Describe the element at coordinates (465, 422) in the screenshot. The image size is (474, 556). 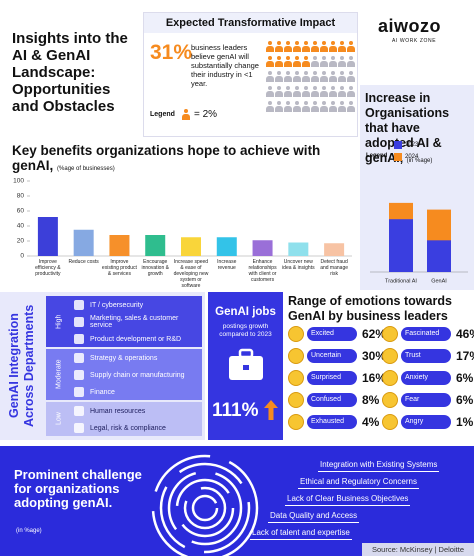
I see `emotion-value: 1%` at that location.